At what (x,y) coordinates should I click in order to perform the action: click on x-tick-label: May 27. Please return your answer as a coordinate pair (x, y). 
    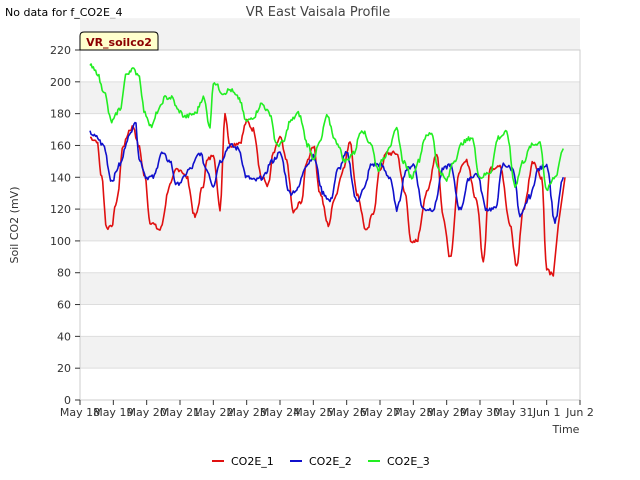
    Looking at the image, I should click on (380, 412).